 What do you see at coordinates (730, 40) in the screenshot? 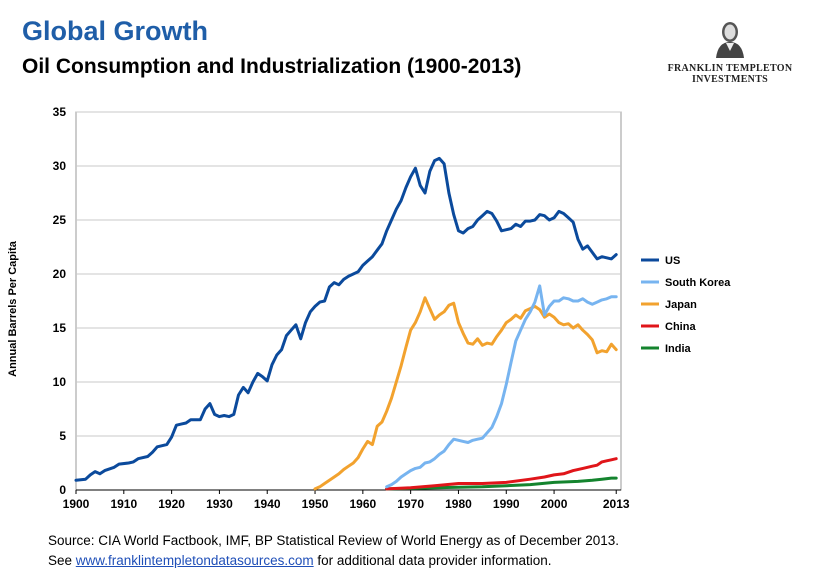
I see `portrait-icon` at bounding box center [730, 40].